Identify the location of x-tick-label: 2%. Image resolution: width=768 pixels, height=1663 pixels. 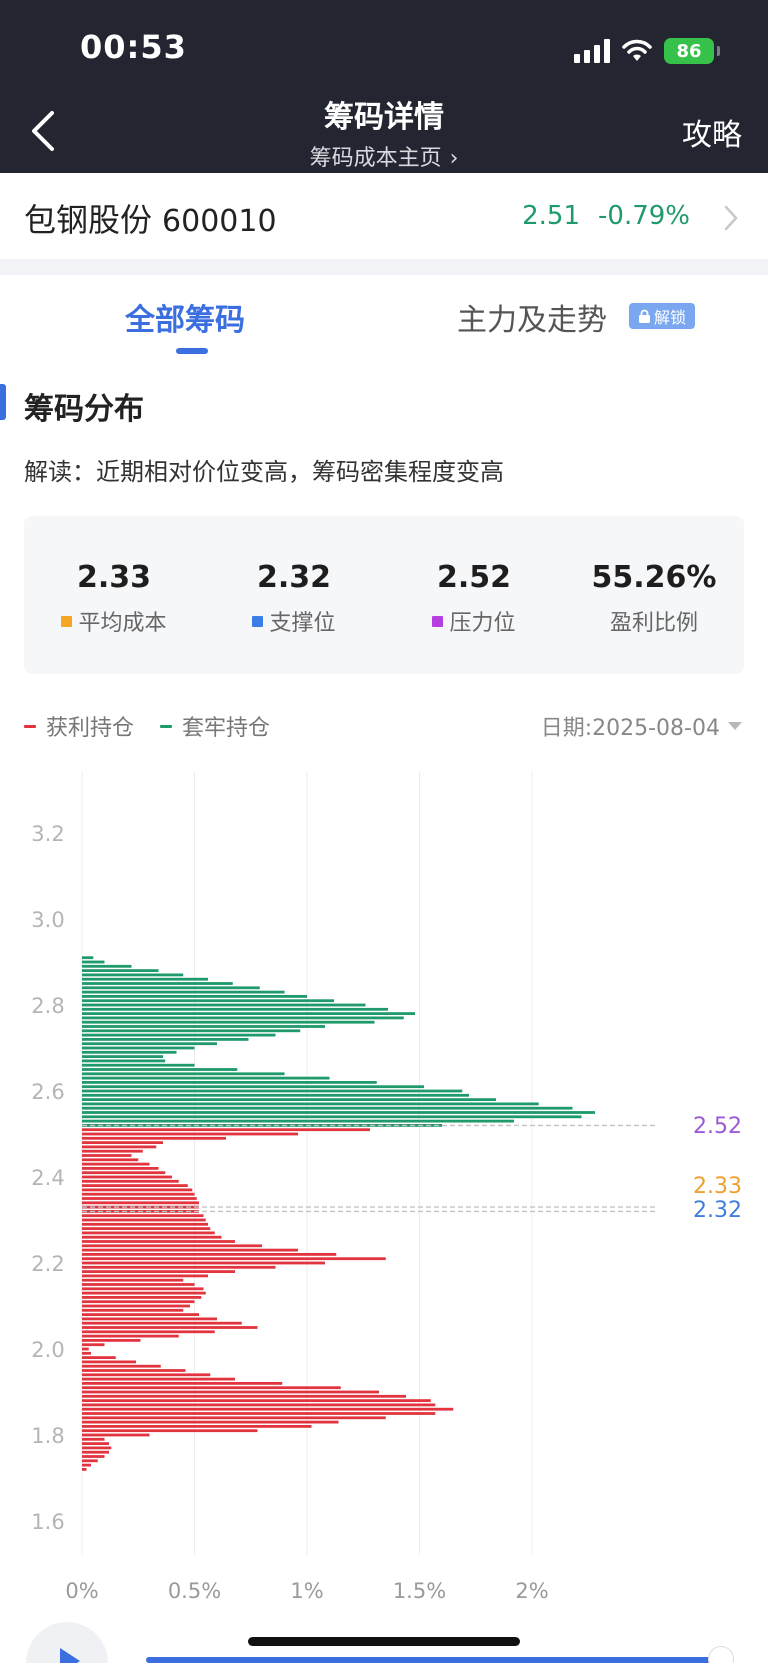
(531, 1591).